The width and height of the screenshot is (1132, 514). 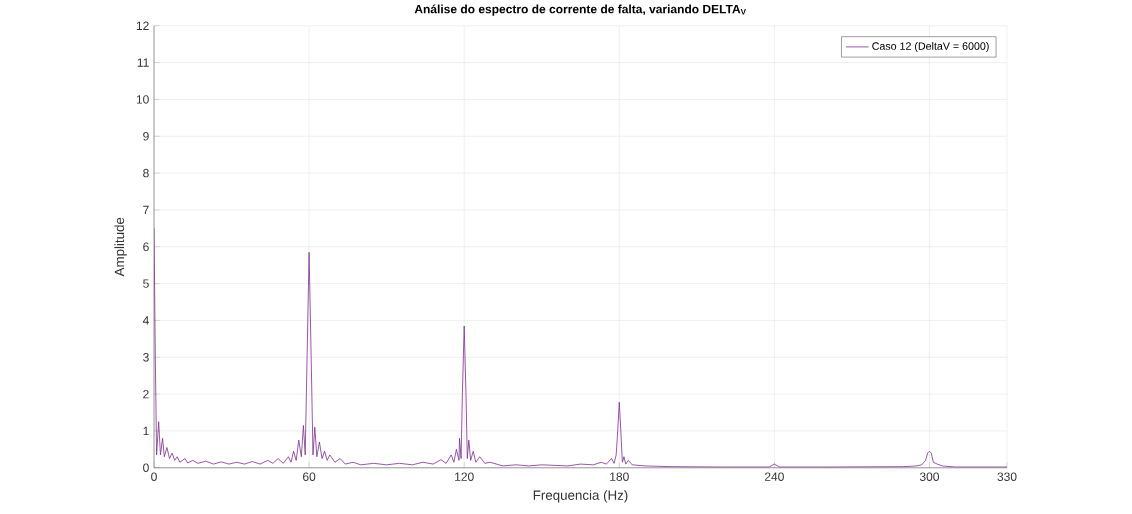 What do you see at coordinates (580, 496) in the screenshot?
I see `x-axis-title: Frequencia (Hz)` at bounding box center [580, 496].